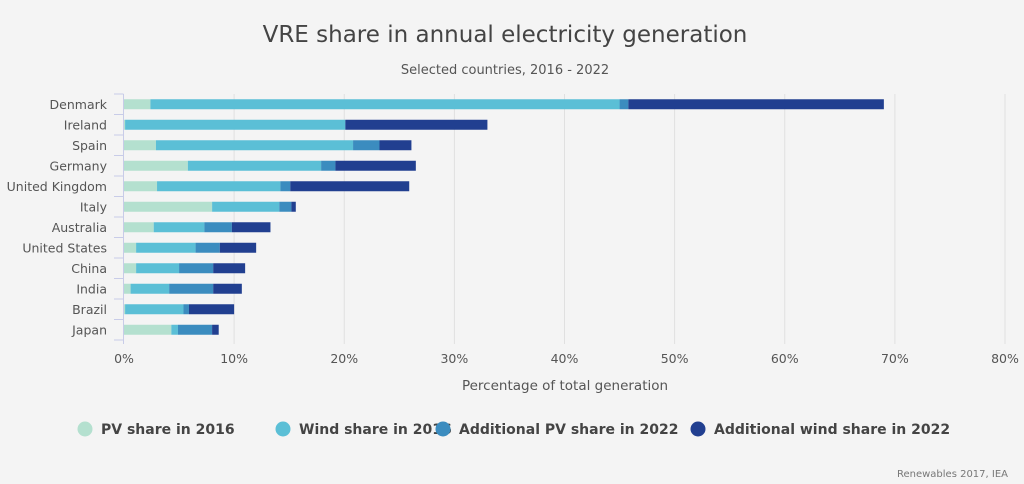 This screenshot has width=1024, height=484. What do you see at coordinates (375, 430) in the screenshot?
I see `legend-label: Wind share in 2016` at bounding box center [375, 430].